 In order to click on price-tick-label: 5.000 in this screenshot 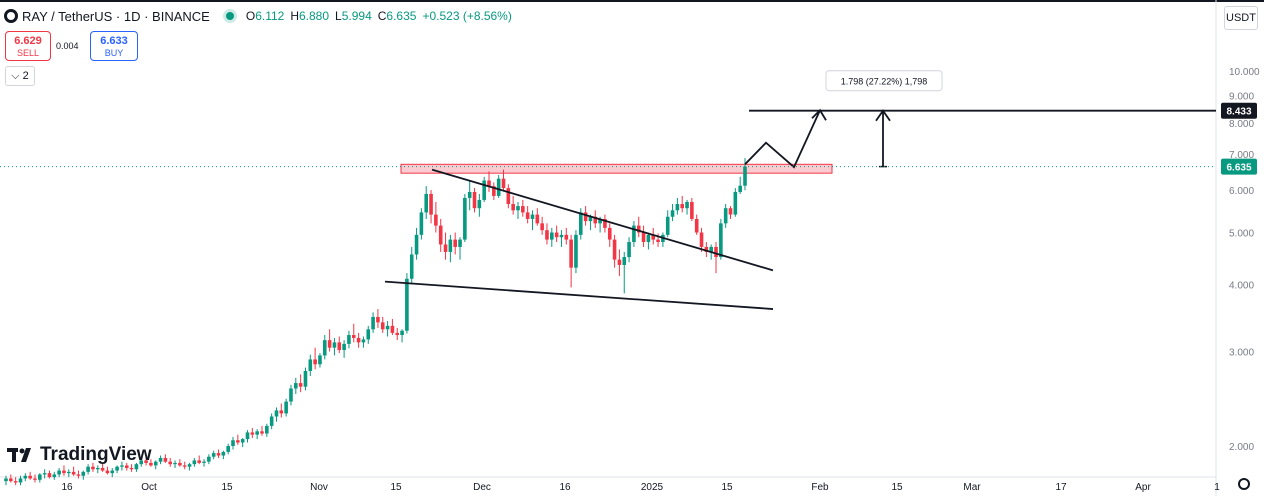, I will do `click(1241, 234)`.